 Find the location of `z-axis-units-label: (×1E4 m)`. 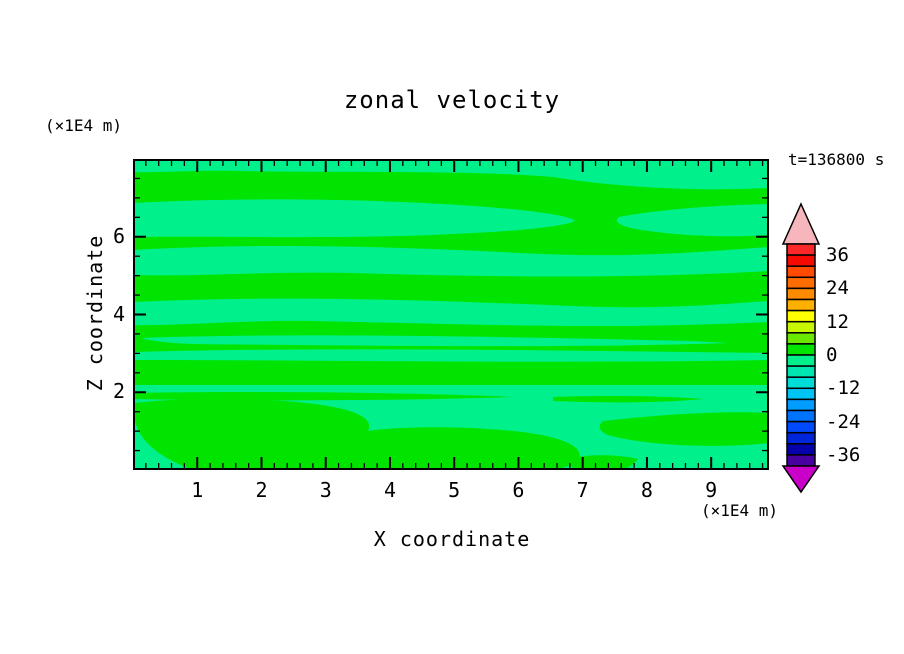

z-axis-units-label: (×1E4 m) is located at coordinates (84, 125).